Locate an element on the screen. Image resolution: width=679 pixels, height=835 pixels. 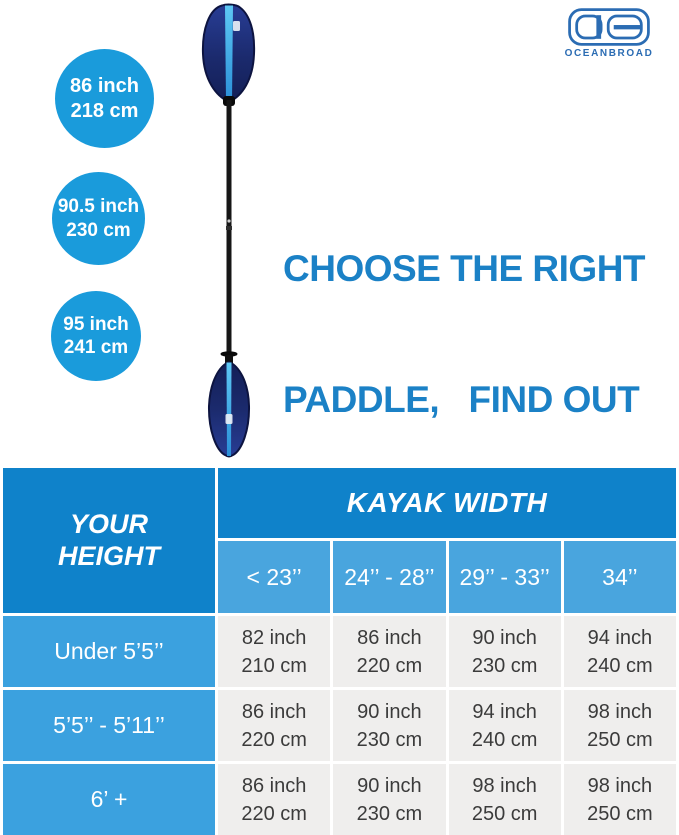
oceanbroad-logo-icon is located at coordinates (609, 27).